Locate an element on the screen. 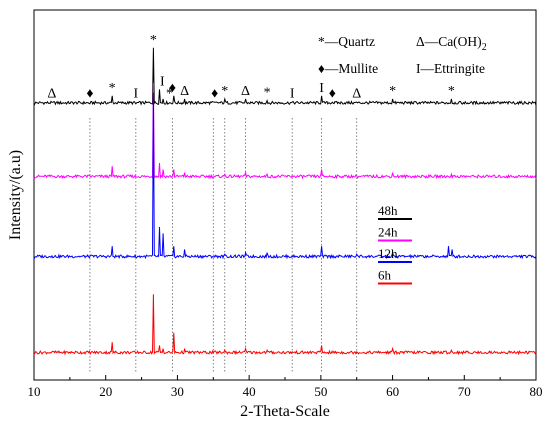 The width and height of the screenshot is (550, 429). x-tick-label: 20 is located at coordinates (105, 391).